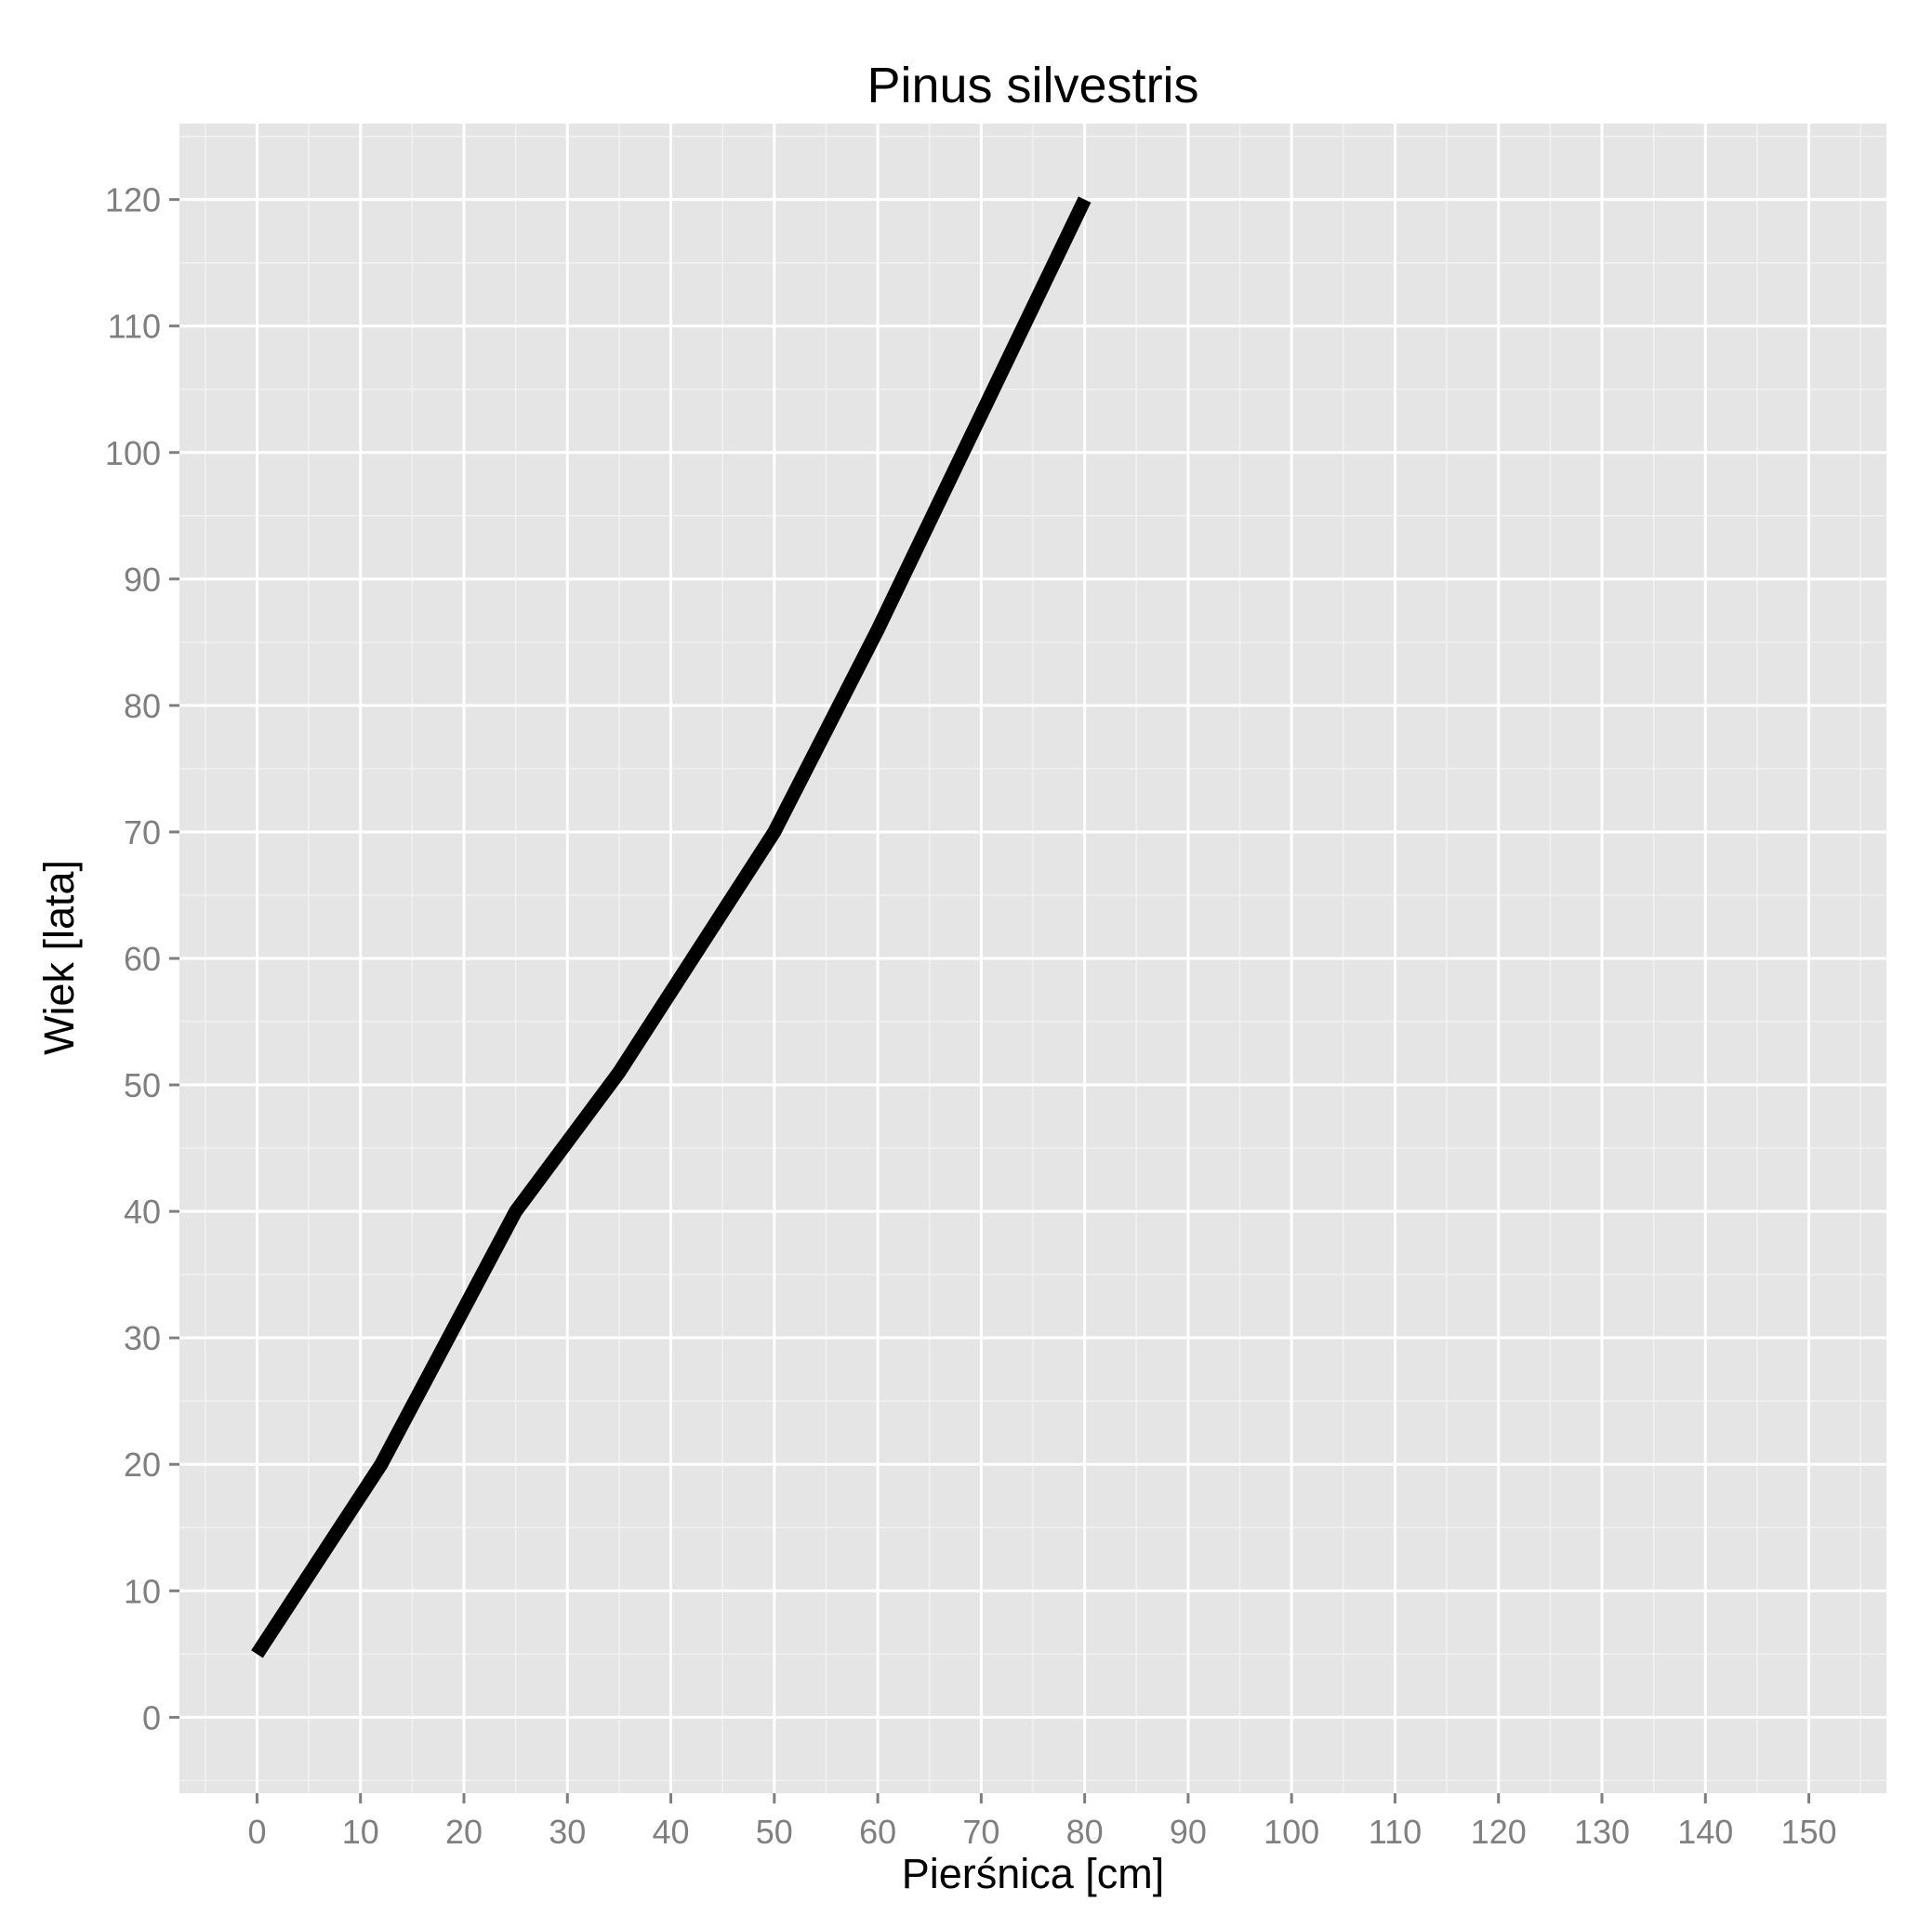 The height and width of the screenshot is (1928, 1932). Describe the element at coordinates (143, 1465) in the screenshot. I see `y-tick-label: 20` at that location.